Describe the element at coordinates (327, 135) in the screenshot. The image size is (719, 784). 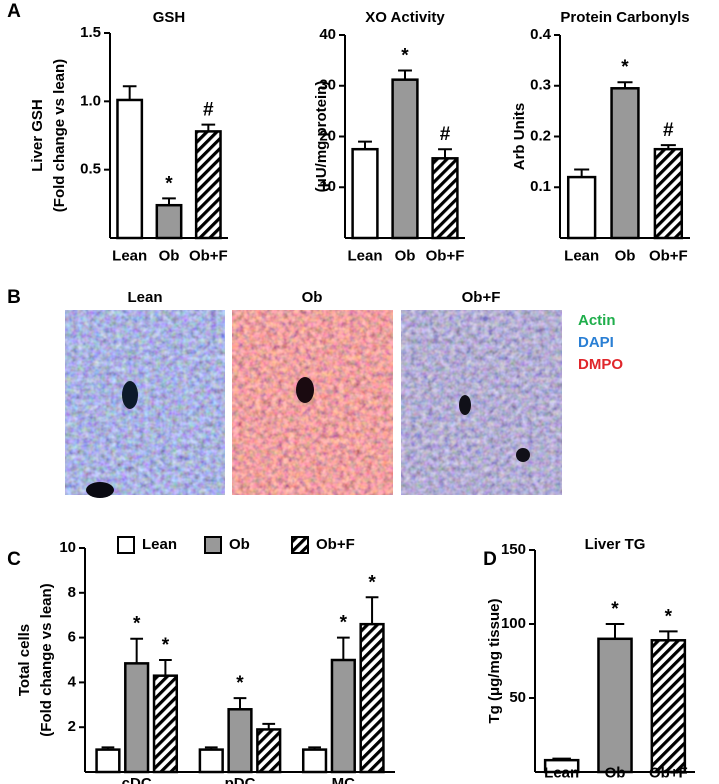
I see `y-tick-label: 20` at that location.